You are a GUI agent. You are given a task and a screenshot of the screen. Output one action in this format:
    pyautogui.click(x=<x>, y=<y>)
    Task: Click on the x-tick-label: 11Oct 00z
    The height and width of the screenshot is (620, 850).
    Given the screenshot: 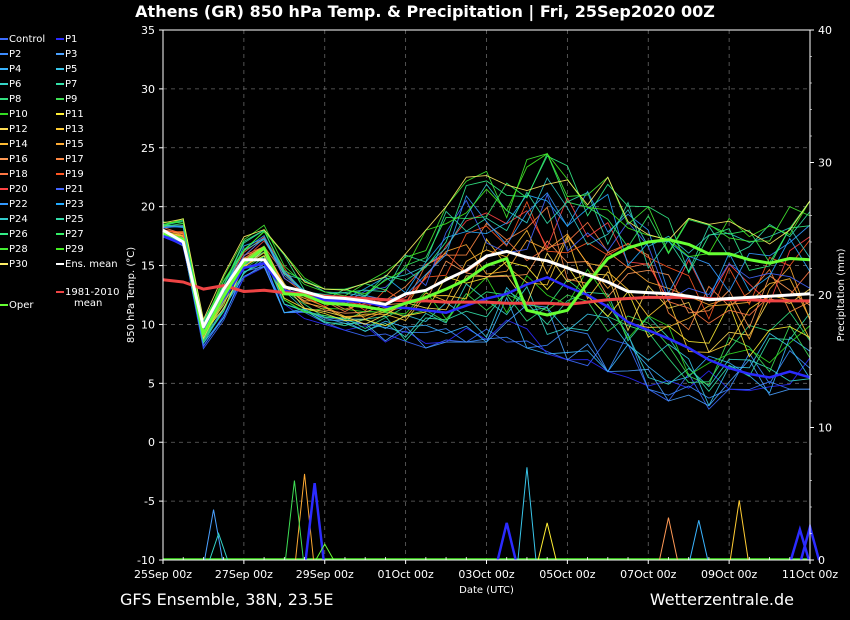 What is the action you would take?
    pyautogui.click(x=810, y=574)
    